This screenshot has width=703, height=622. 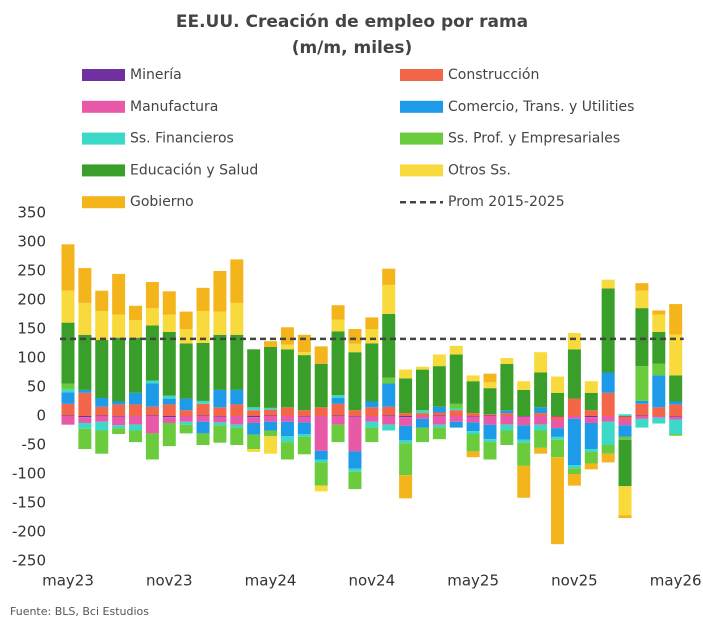 What do you see at coordinates (534, 139) in the screenshot?
I see `legend-label: Ss. Prof. y Empresariales` at bounding box center [534, 139].